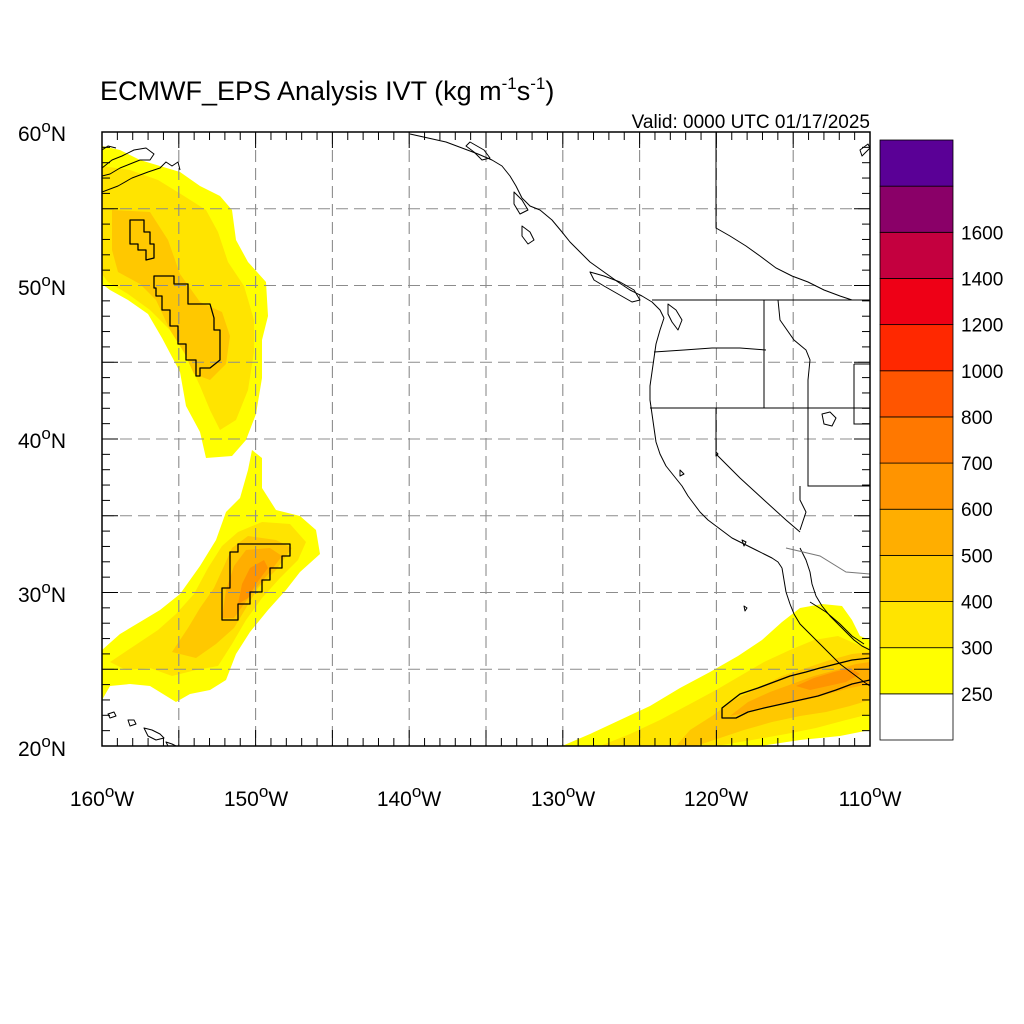 The image size is (1024, 1024). What do you see at coordinates (977, 695) in the screenshot?
I see `colorbar-label: 250` at bounding box center [977, 695].